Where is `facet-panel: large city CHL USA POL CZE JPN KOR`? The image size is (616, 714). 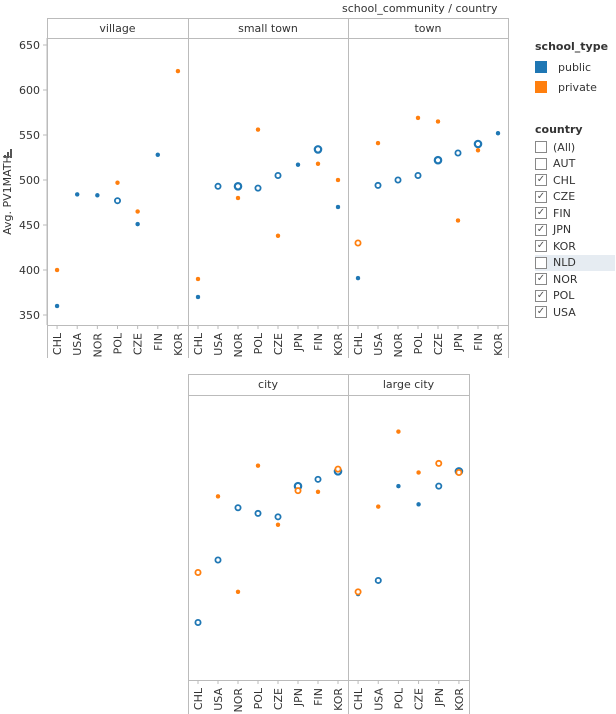 facet-panel: large city CHL USA POL CZE JPN KOR is located at coordinates (409, 544).